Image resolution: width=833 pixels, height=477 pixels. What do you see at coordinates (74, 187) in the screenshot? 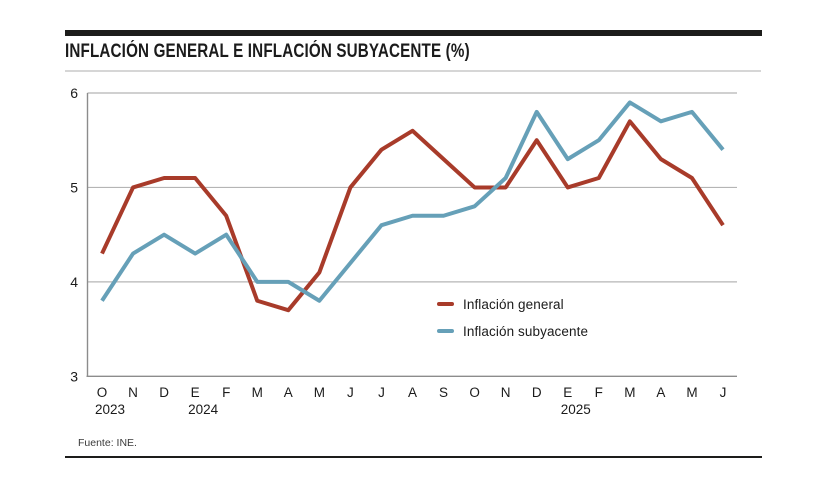
I see `y-tick-label-5: 5` at bounding box center [74, 187].